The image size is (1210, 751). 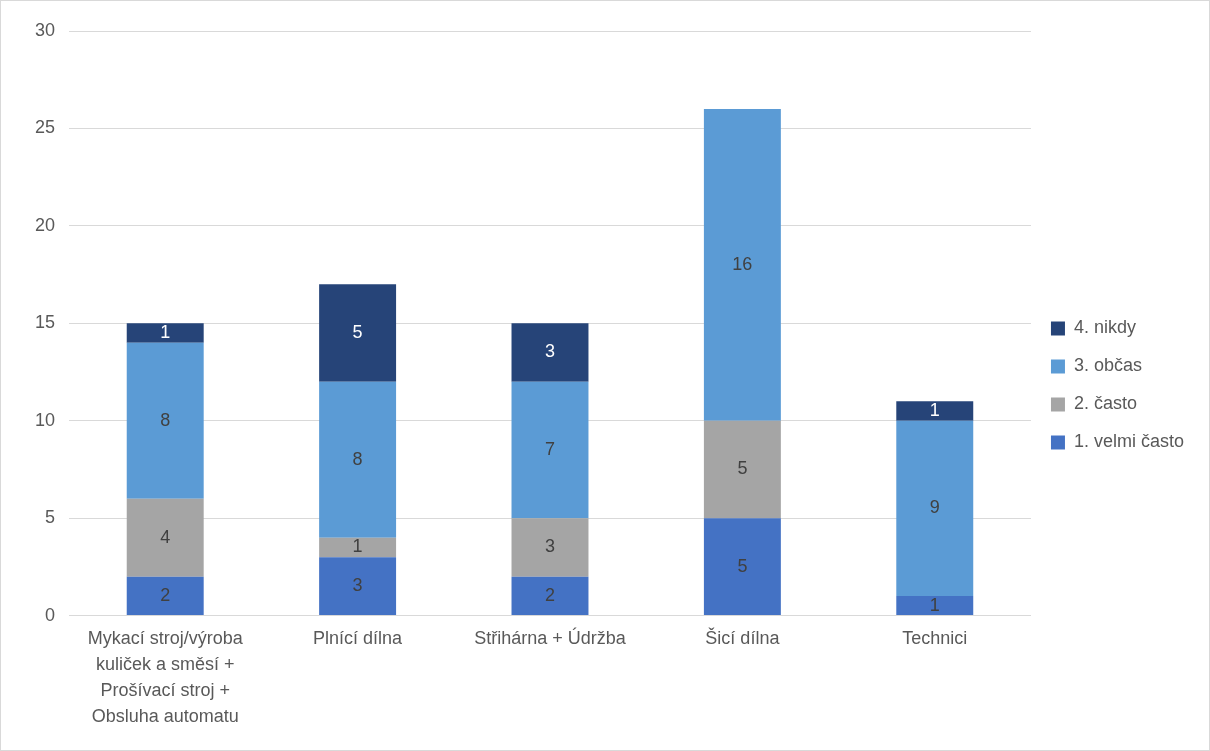 What do you see at coordinates (45, 224) in the screenshot?
I see `y-tick-label: 20` at bounding box center [45, 224].